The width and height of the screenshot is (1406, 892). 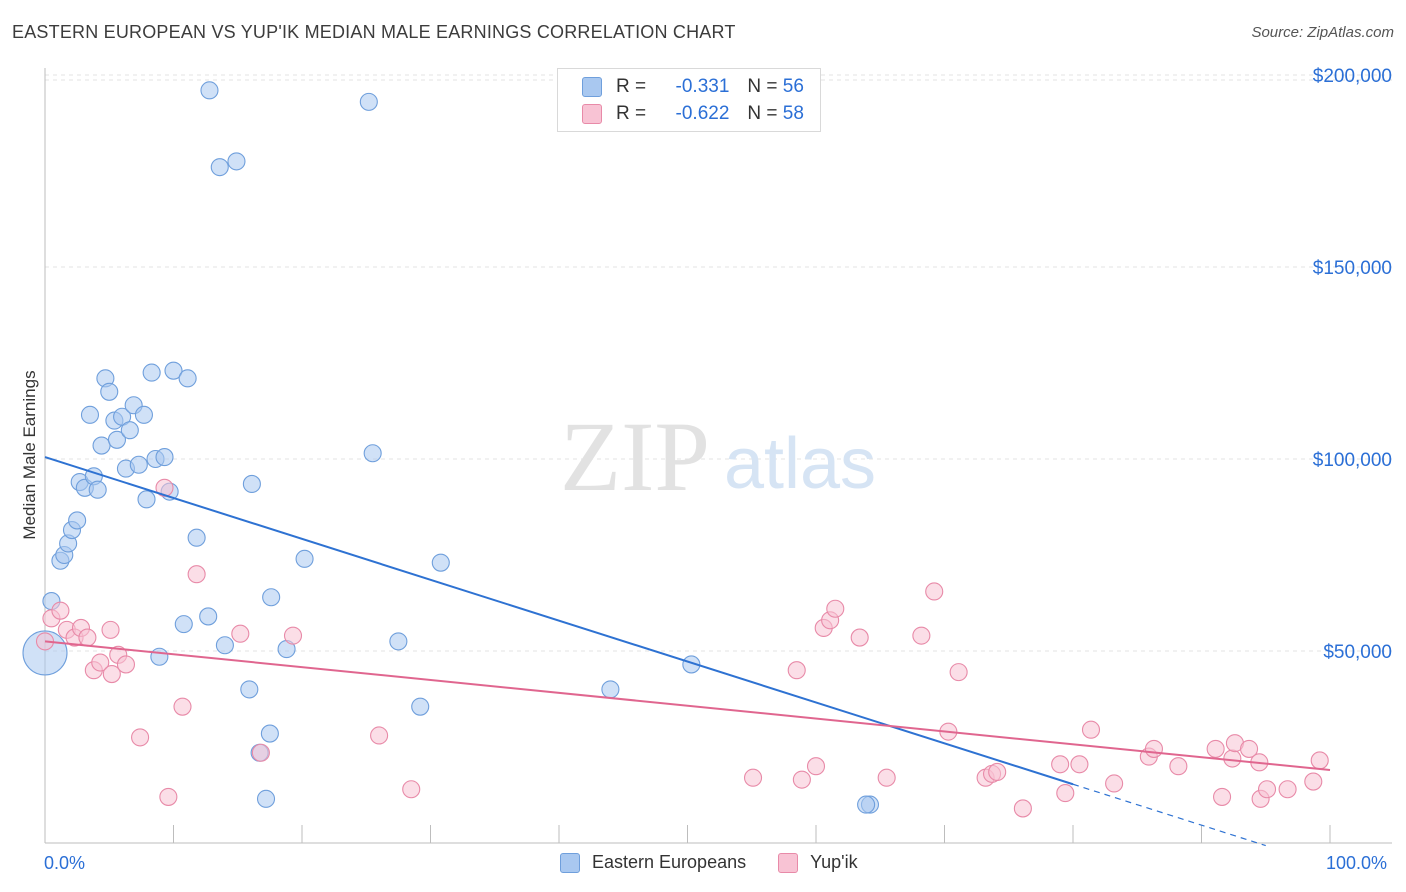 I want to click on series-label-yupik: Yup'ik, so click(x=834, y=862).